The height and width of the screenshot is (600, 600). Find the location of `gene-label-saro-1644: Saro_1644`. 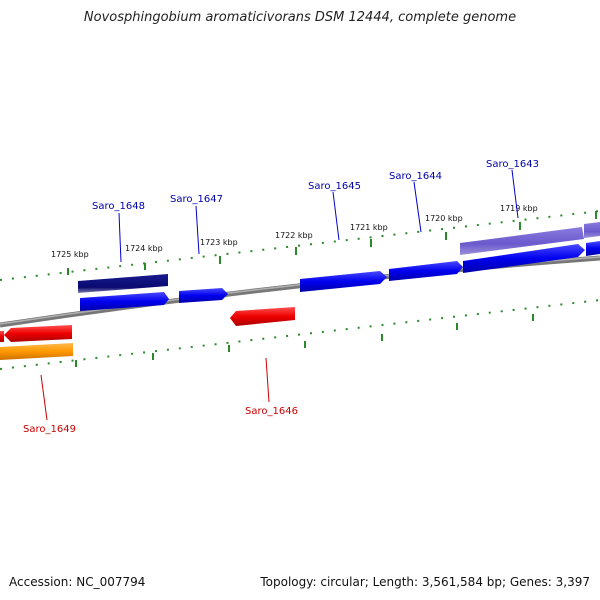

gene-label-saro-1644: Saro_1644 is located at coordinates (415, 176).